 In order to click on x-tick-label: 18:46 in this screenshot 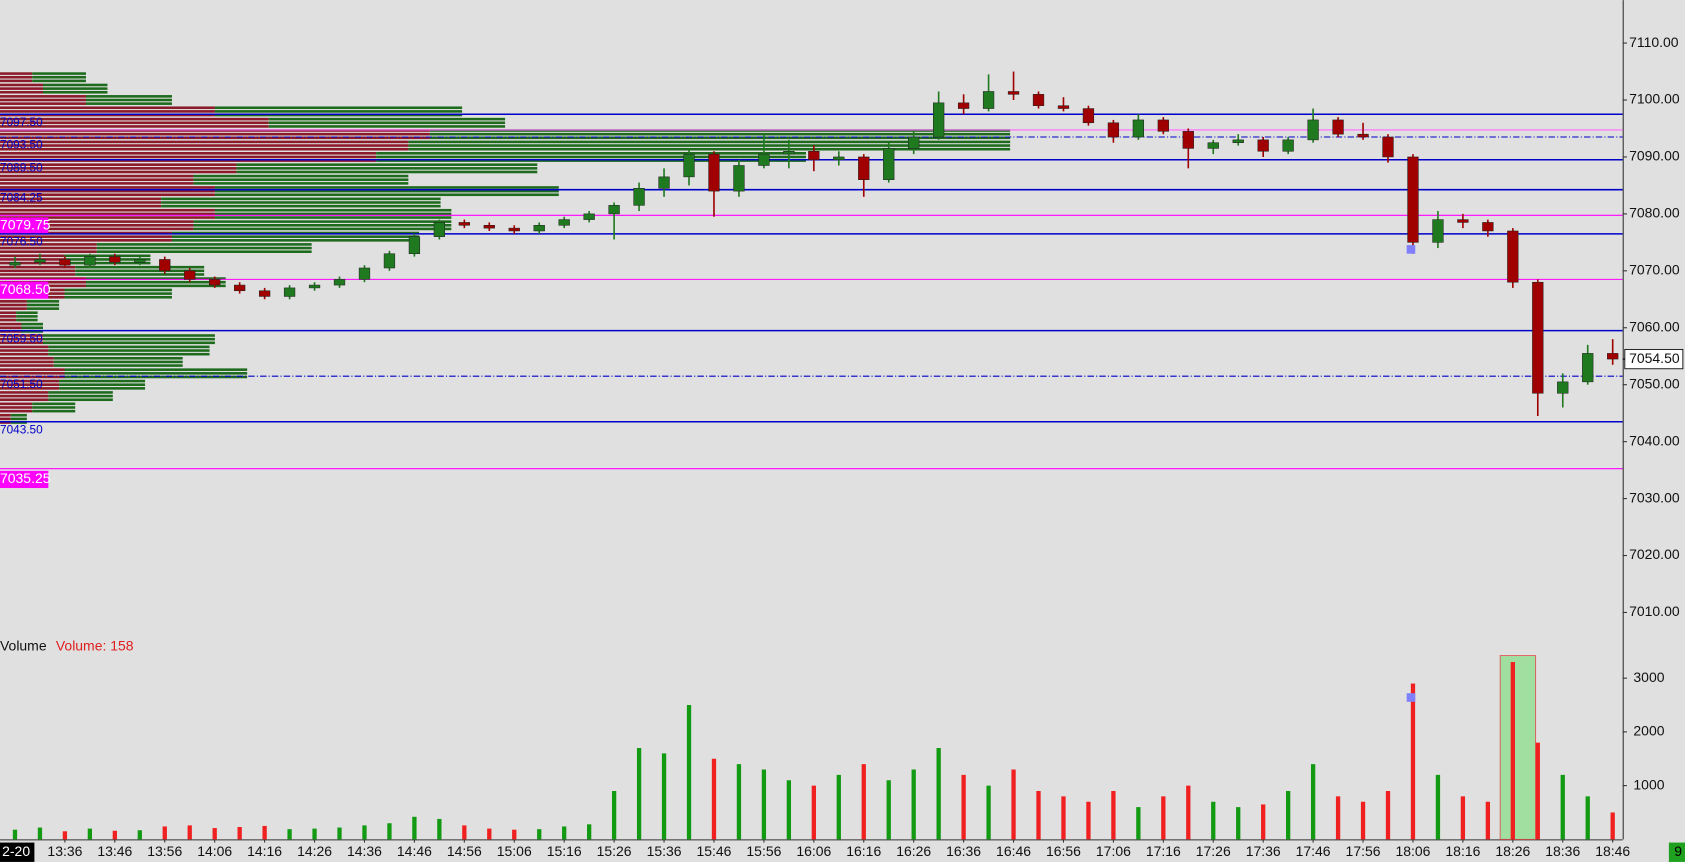, I will do `click(1612, 851)`.